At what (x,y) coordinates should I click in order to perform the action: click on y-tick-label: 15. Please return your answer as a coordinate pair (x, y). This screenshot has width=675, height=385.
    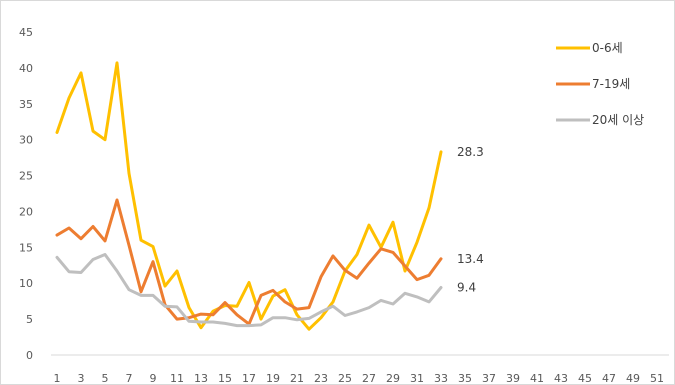
    Looking at the image, I should click on (26, 247).